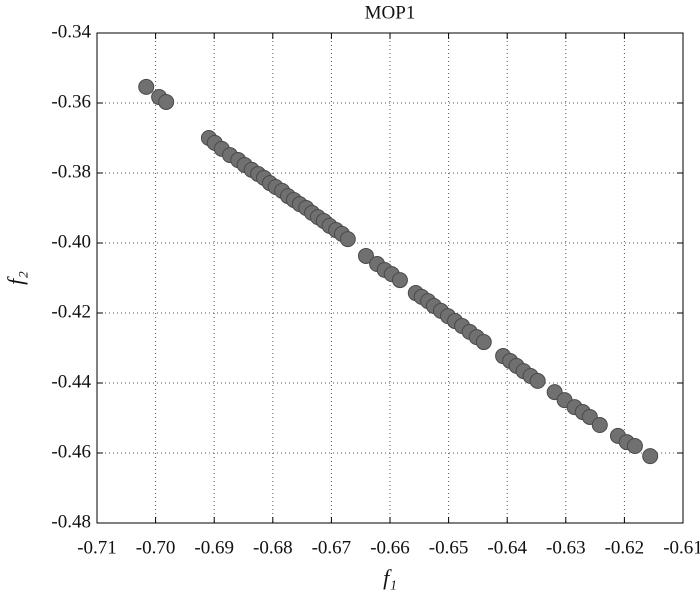 This screenshot has width=700, height=601. Describe the element at coordinates (71, 381) in the screenshot. I see `y-tick-label: -0.44` at that location.